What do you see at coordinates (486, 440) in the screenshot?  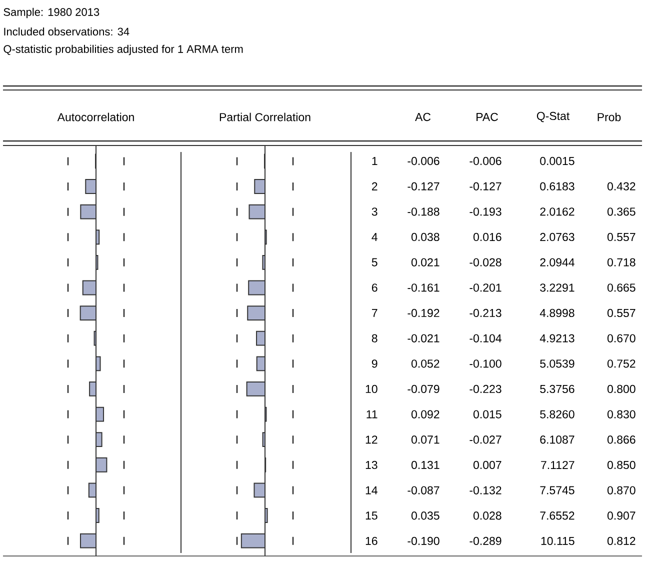 I see `data-label: -0.027` at bounding box center [486, 440].